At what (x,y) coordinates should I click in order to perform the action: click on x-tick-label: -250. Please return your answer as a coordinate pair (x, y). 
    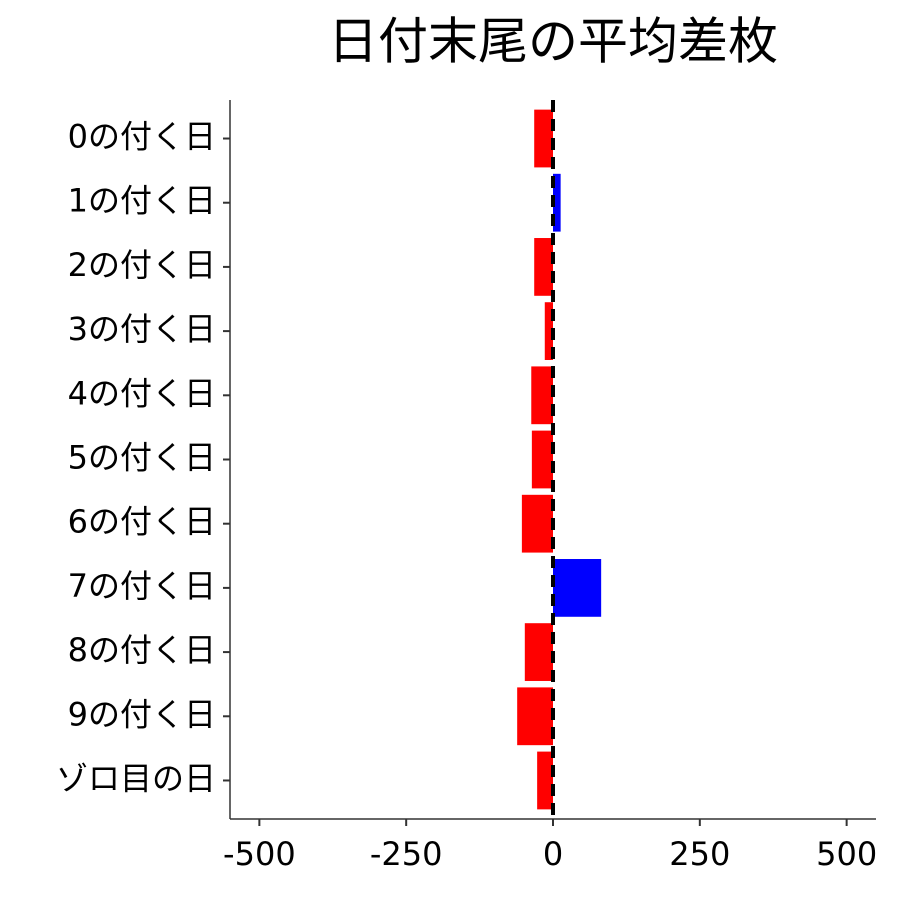
    Looking at the image, I should click on (406, 854).